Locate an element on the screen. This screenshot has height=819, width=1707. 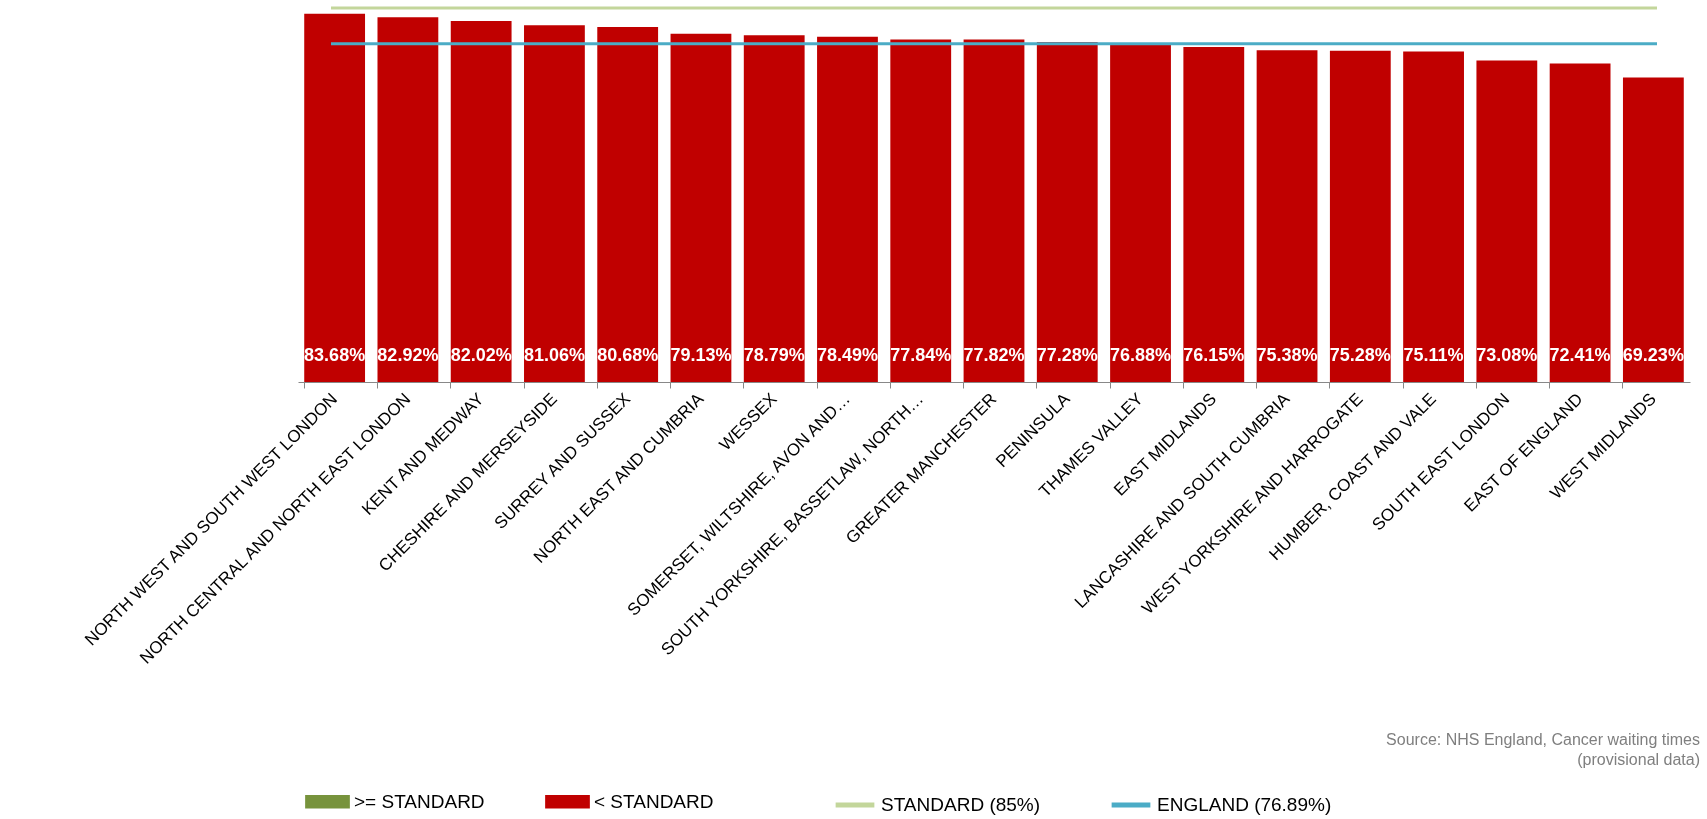
data-label: 78.79% is located at coordinates (774, 355).